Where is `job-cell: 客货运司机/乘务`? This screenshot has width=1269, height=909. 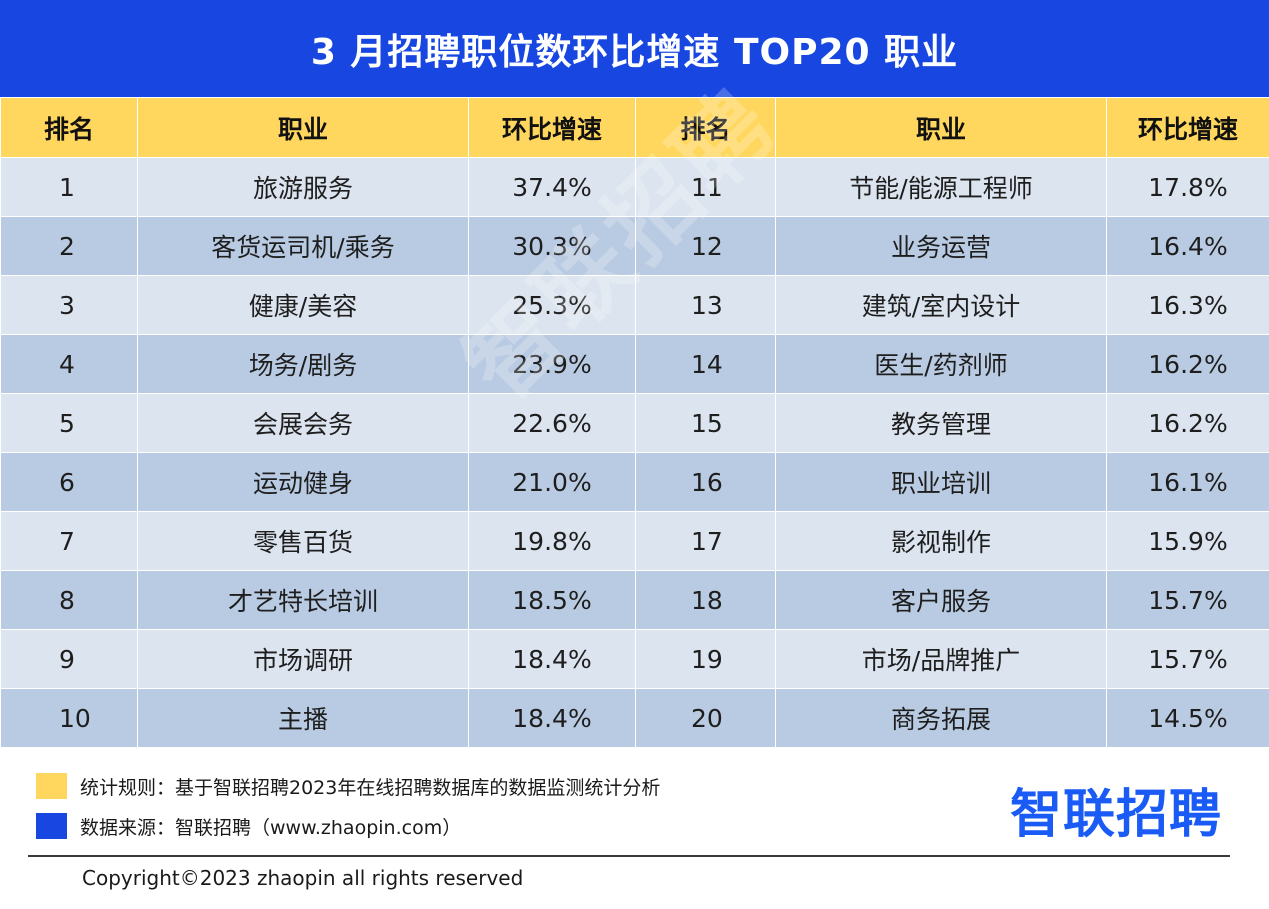 job-cell: 客货运司机/乘务 is located at coordinates (303, 246).